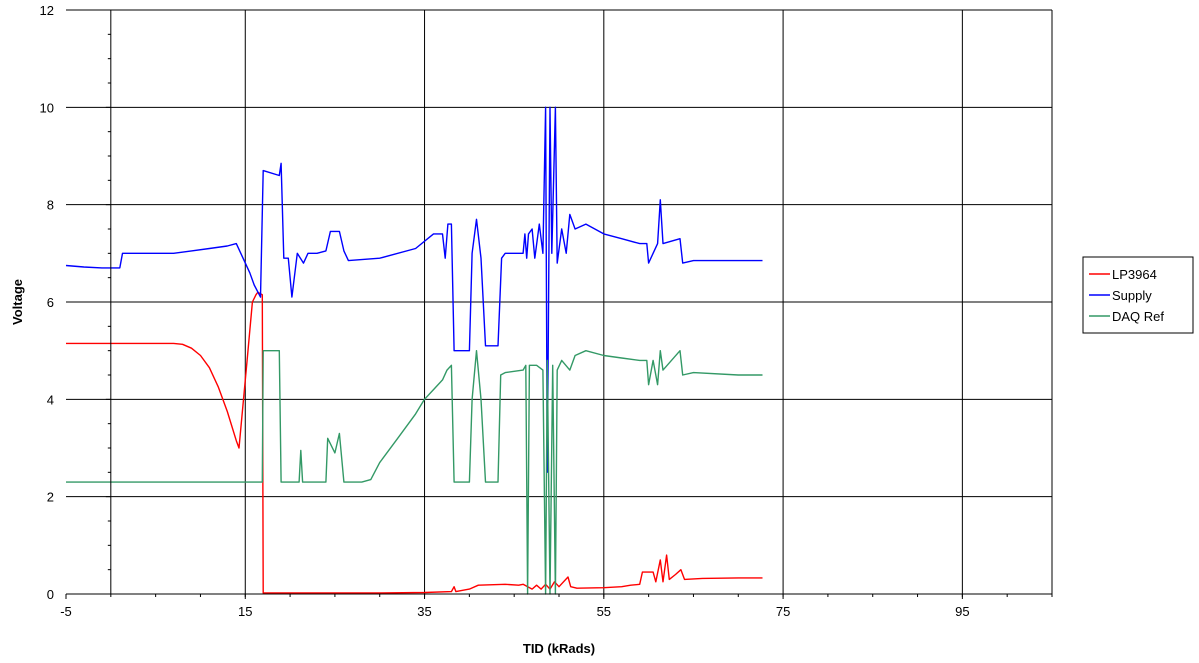 Image resolution: width=1199 pixels, height=663 pixels. Describe the element at coordinates (47, 107) in the screenshot. I see `y-tick-label: 10` at that location.